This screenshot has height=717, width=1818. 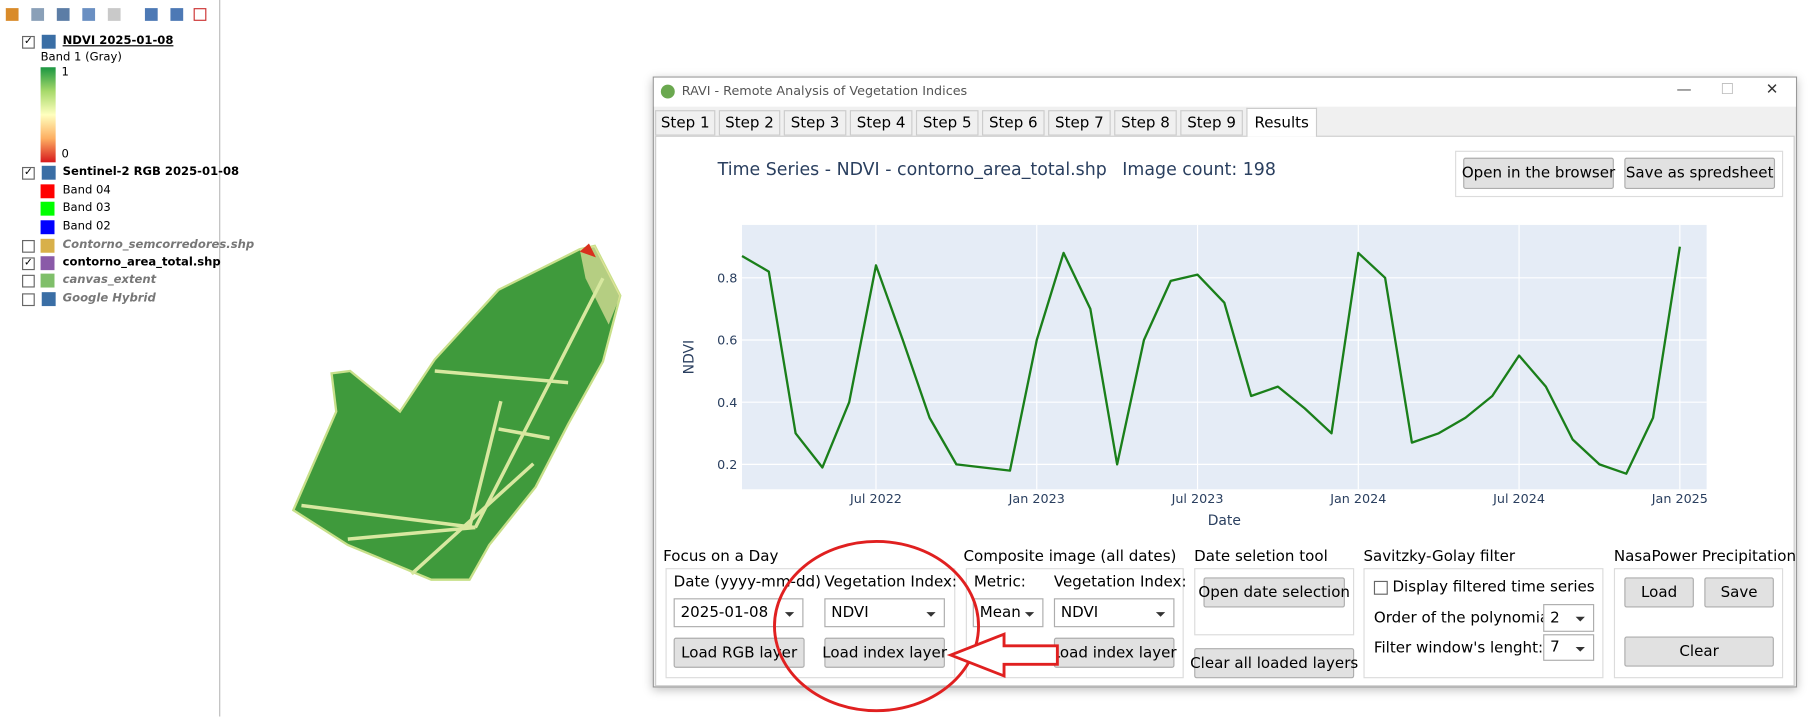 I want to click on tab: Step 6, so click(x=1013, y=123).